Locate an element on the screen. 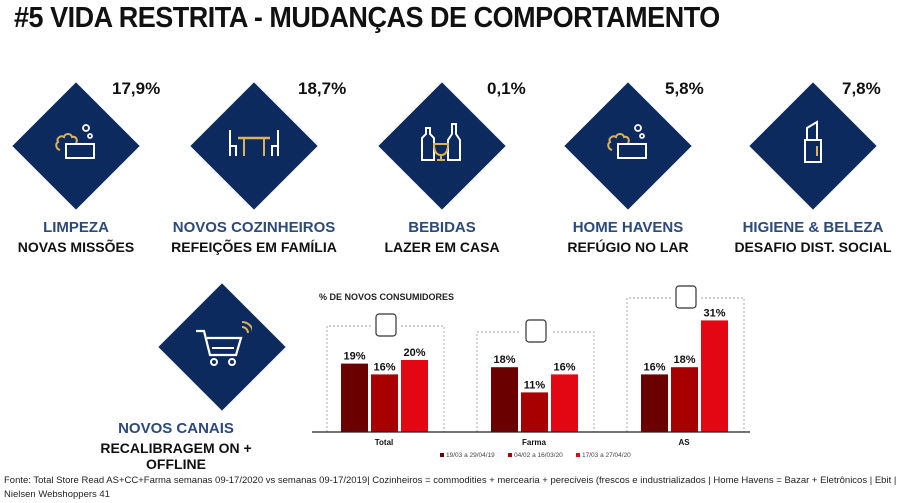 Image resolution: width=902 pixels, height=503 pixels. bar-label: 20% is located at coordinates (414, 353).